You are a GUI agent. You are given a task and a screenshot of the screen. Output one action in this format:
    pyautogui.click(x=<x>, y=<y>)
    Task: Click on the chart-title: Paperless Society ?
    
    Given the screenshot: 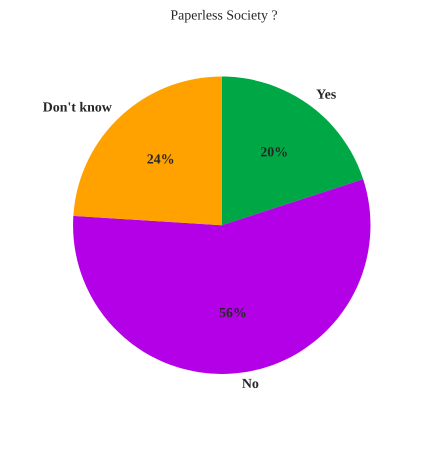 What is the action you would take?
    pyautogui.click(x=224, y=16)
    